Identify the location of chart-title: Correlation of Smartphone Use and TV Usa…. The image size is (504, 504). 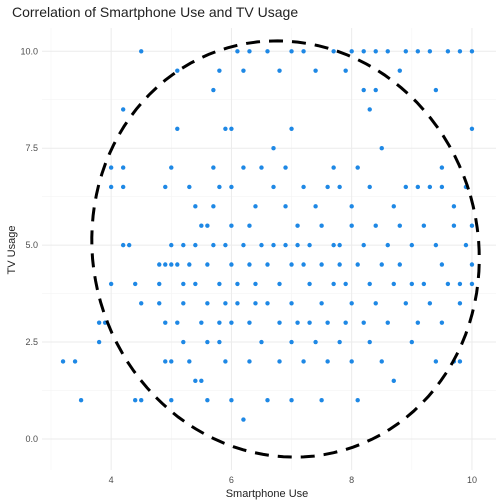
(155, 12).